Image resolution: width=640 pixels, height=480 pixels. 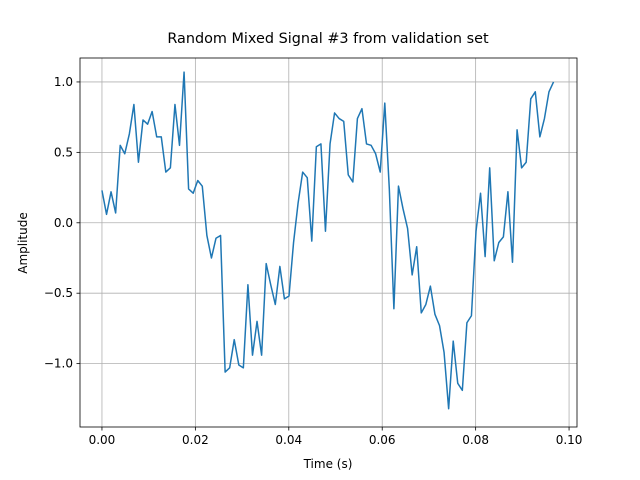 I want to click on x-tick-label: 0.02, so click(x=195, y=440).